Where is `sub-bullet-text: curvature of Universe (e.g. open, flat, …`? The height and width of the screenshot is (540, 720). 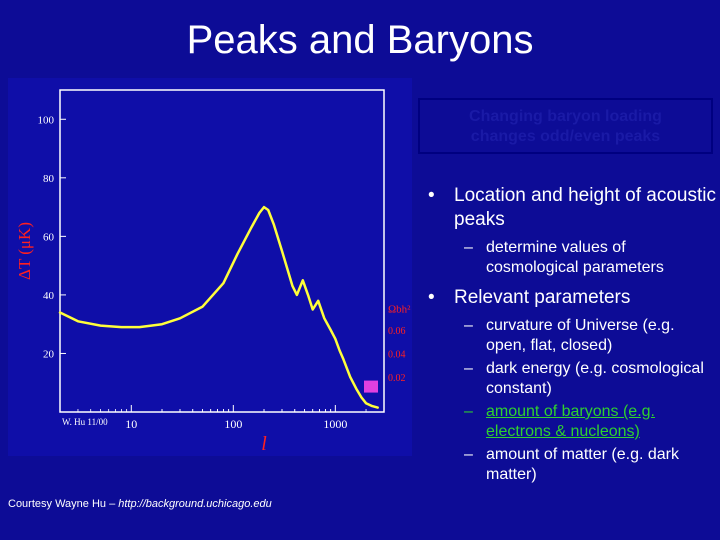 sub-bullet-text: curvature of Universe (e.g. open, flat, … is located at coordinates (580, 335).